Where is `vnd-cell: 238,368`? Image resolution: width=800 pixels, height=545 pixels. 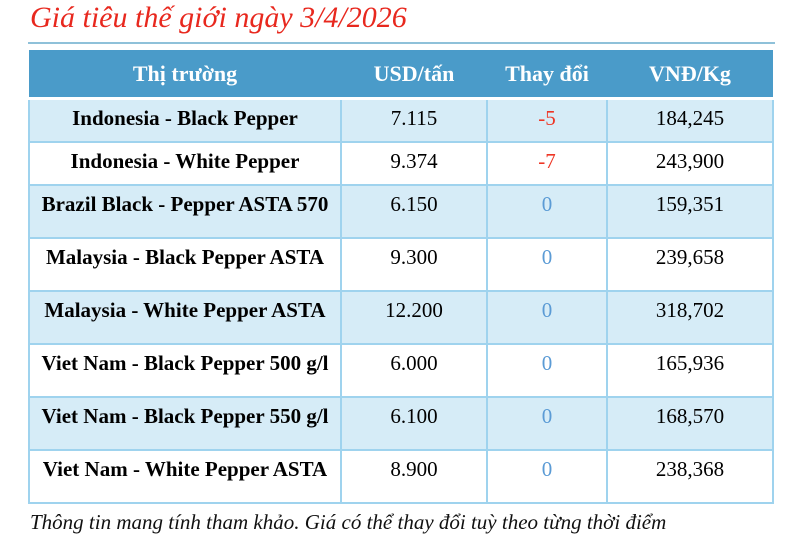 vnd-cell: 238,368 is located at coordinates (690, 476).